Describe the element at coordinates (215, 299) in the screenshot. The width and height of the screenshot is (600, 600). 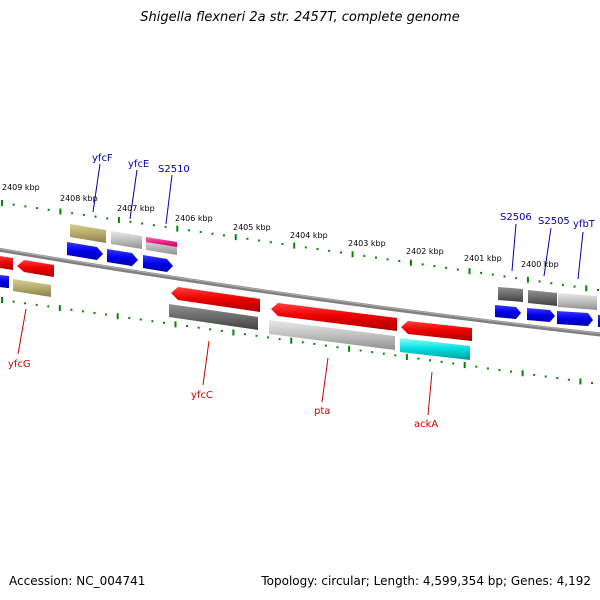
I see `gene-yfcC` at that location.